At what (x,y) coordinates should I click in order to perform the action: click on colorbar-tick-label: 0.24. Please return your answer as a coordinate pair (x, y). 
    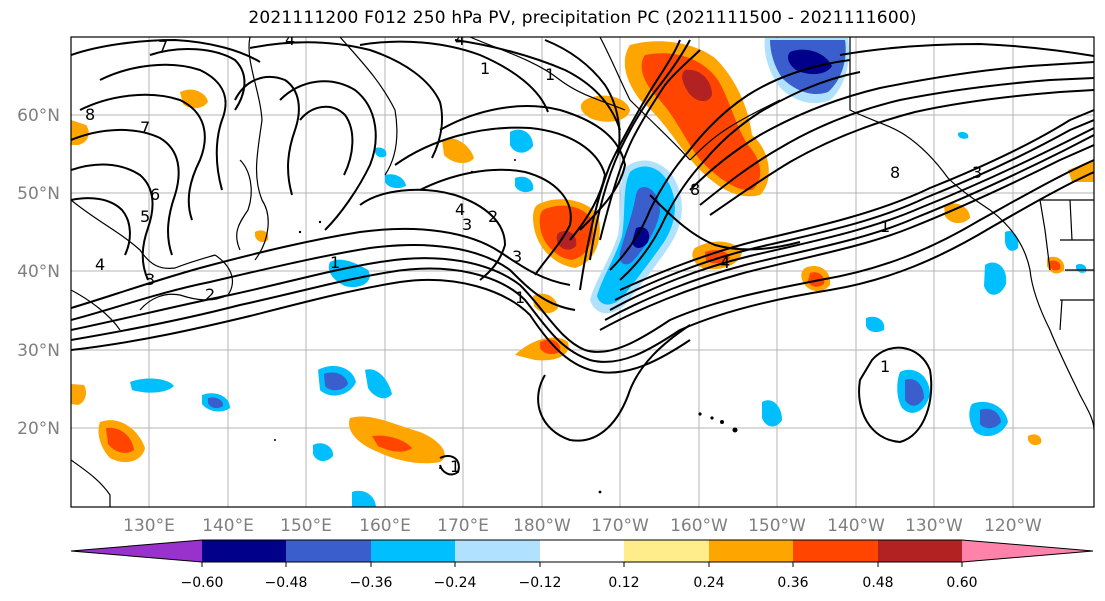
    Looking at the image, I should click on (708, 583).